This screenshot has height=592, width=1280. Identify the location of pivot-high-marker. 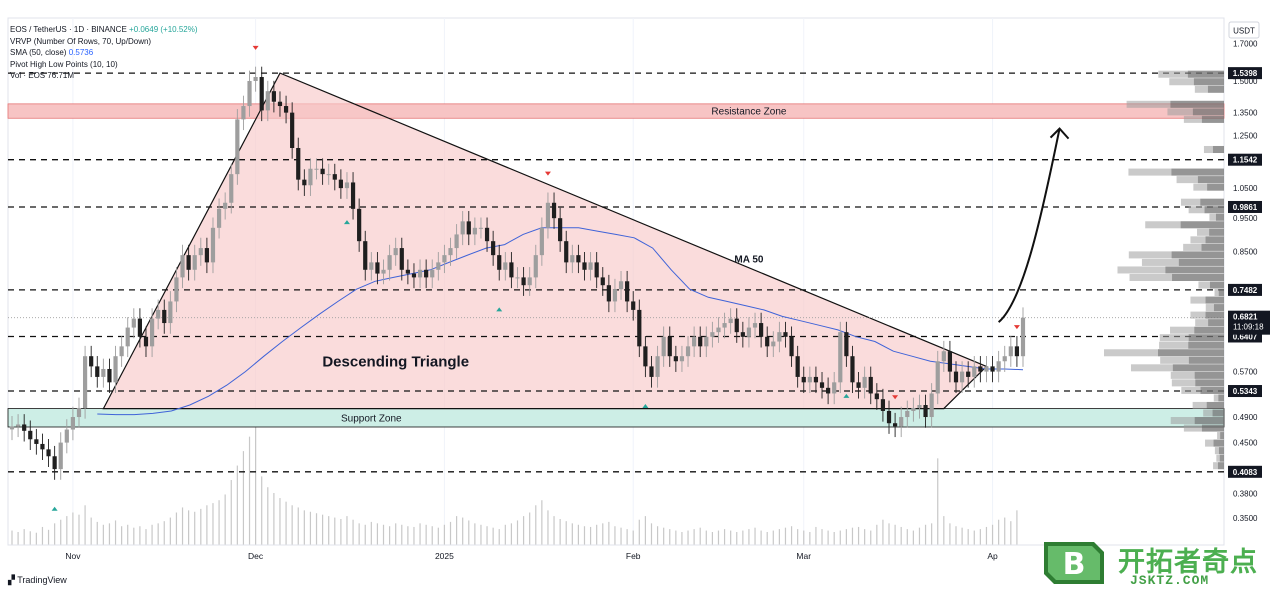
(547, 173).